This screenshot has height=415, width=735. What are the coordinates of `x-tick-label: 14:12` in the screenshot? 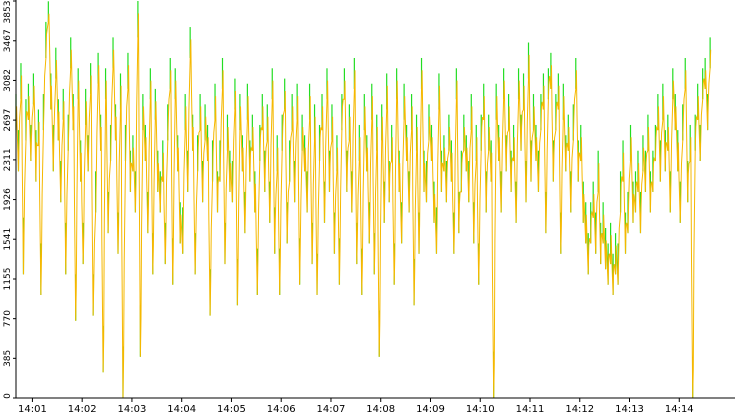 It's located at (579, 409).